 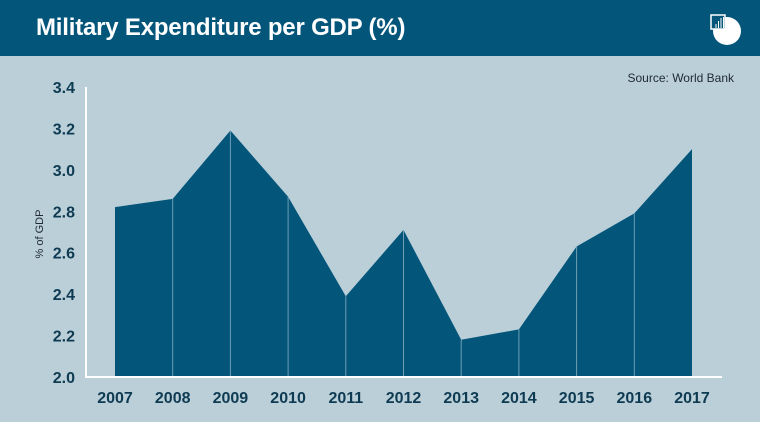 What do you see at coordinates (173, 398) in the screenshot?
I see `x-tick-label: 2008` at bounding box center [173, 398].